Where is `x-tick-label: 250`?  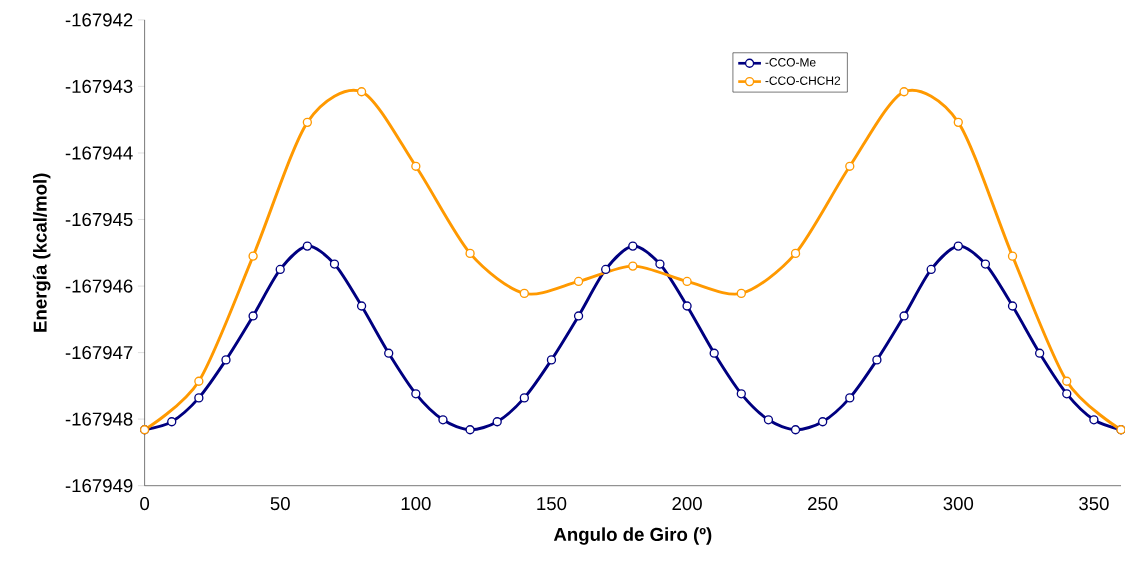
x-tick-label: 250 is located at coordinates (823, 503).